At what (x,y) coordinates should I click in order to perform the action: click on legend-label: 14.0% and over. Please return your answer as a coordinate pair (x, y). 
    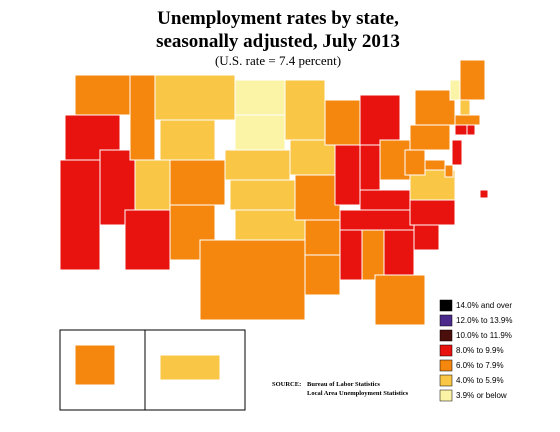
    Looking at the image, I should click on (484, 305).